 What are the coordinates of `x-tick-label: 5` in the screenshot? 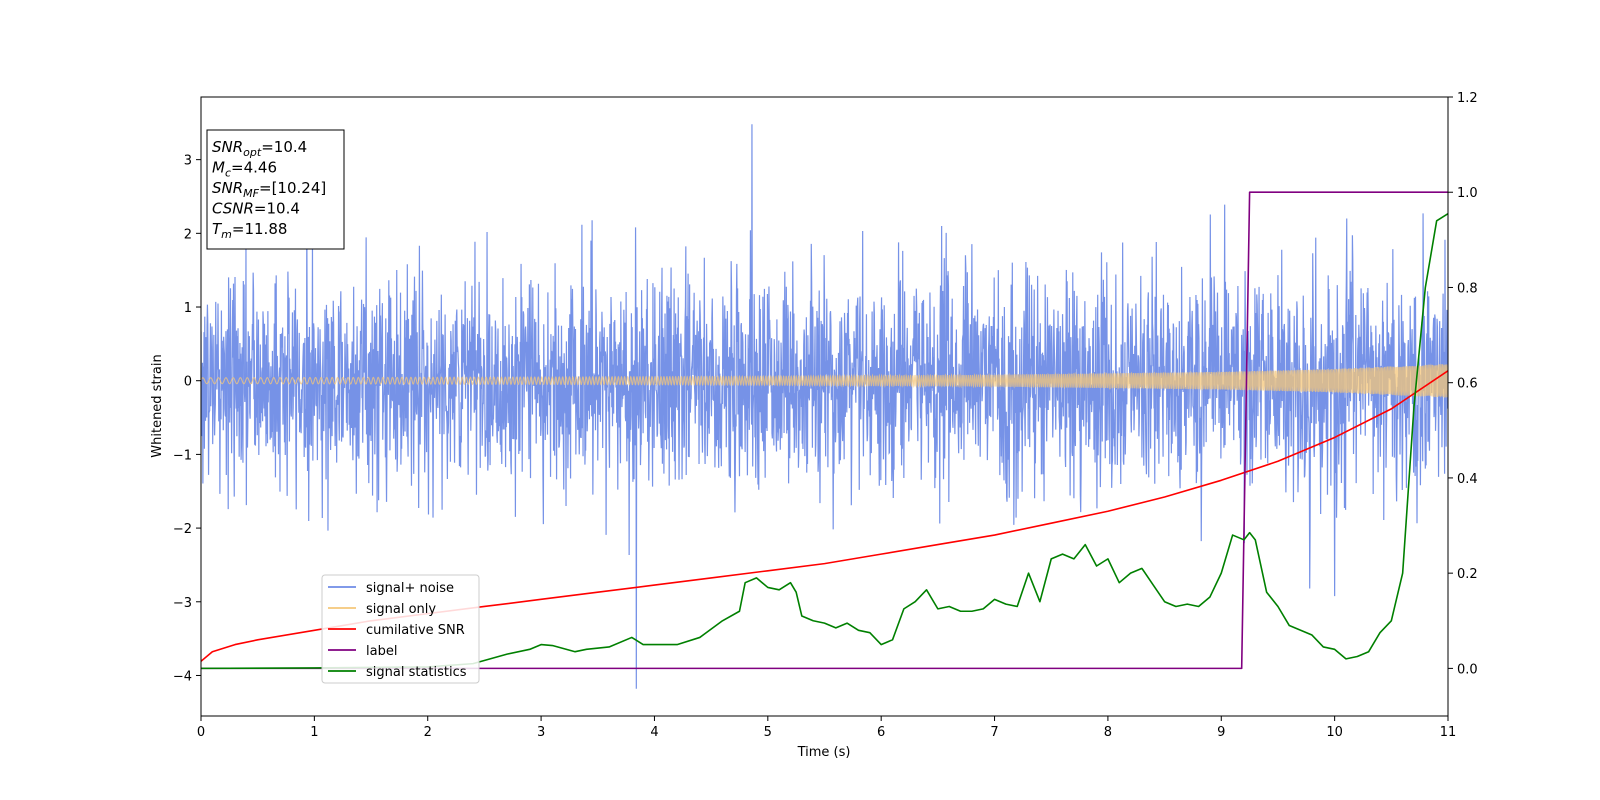 It's located at (768, 732).